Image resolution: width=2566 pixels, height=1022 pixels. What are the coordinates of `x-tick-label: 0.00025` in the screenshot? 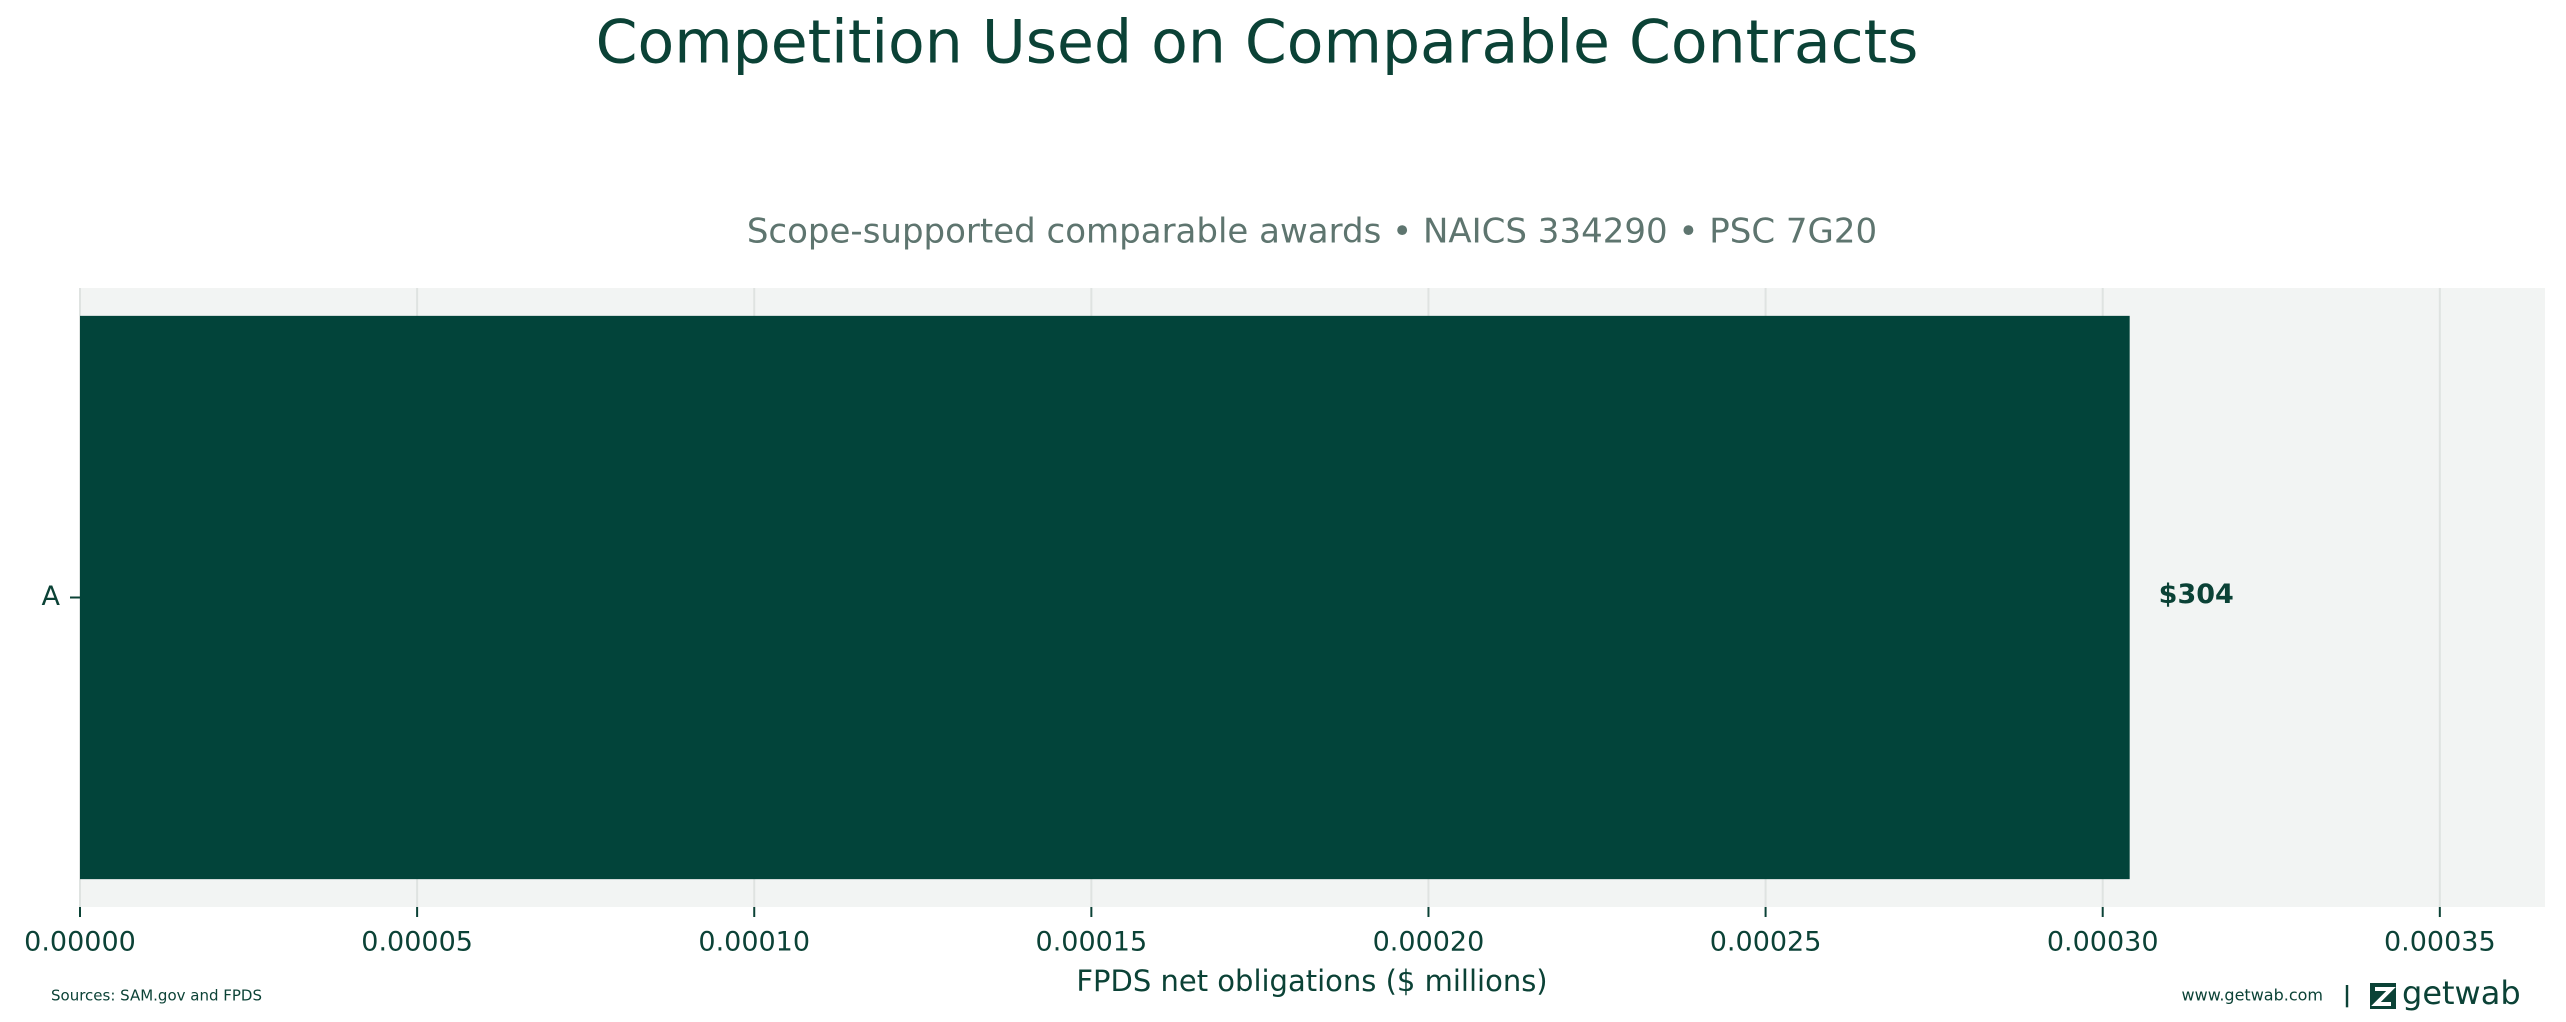 It's located at (1766, 942).